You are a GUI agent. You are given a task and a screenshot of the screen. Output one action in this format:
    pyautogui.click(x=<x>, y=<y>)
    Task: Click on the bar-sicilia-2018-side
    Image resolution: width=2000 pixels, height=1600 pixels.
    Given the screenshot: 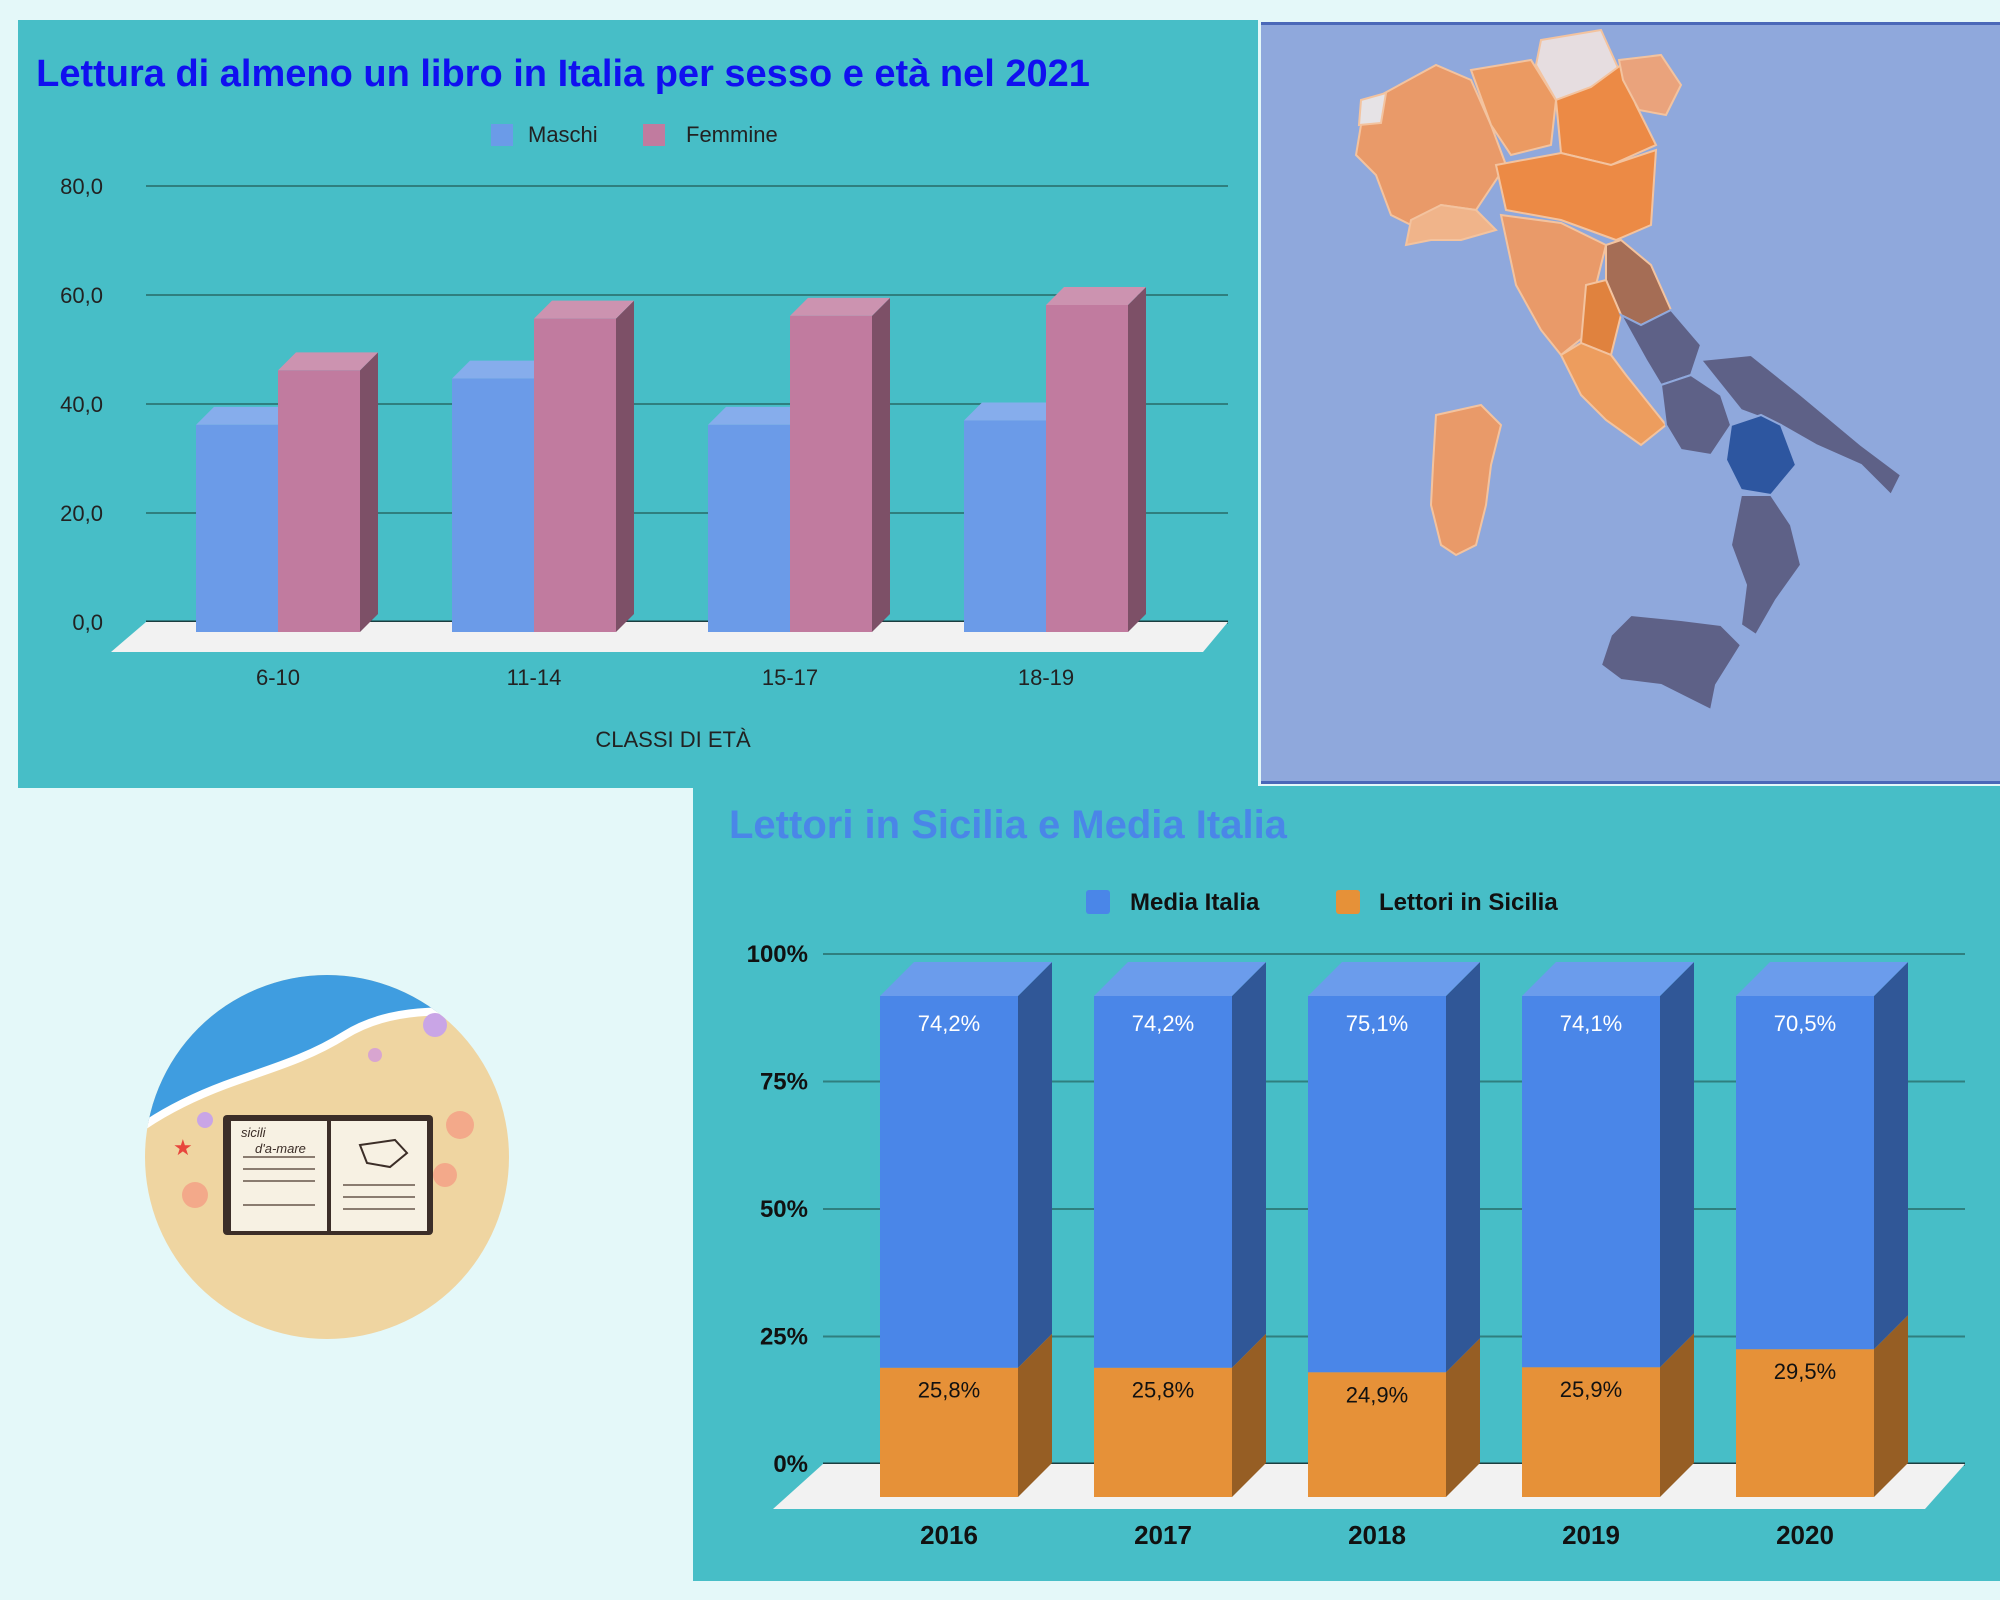 What is the action you would take?
    pyautogui.click(x=1463, y=1417)
    